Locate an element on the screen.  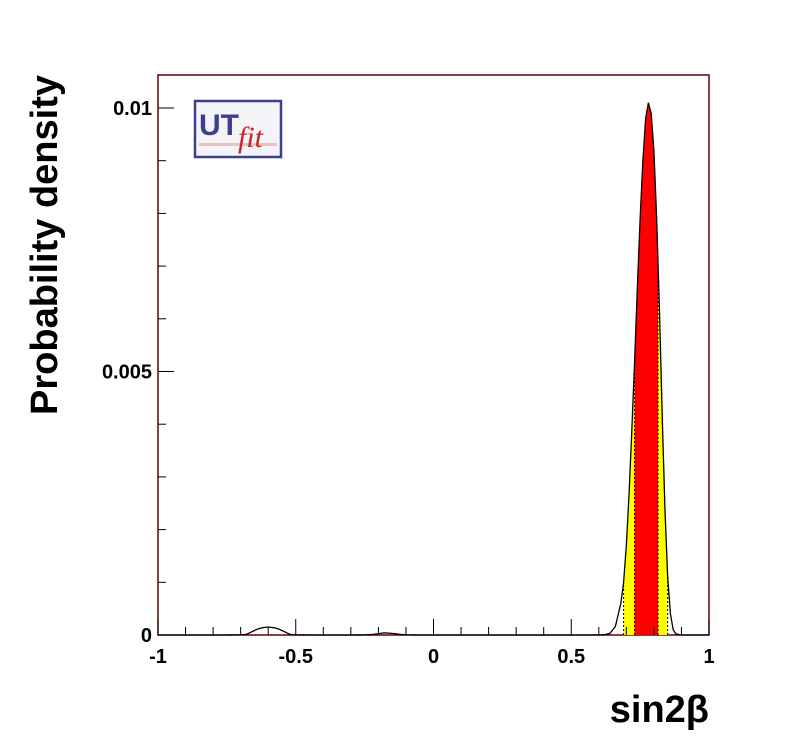
y-tick-label: 0.005 is located at coordinates (127, 373).